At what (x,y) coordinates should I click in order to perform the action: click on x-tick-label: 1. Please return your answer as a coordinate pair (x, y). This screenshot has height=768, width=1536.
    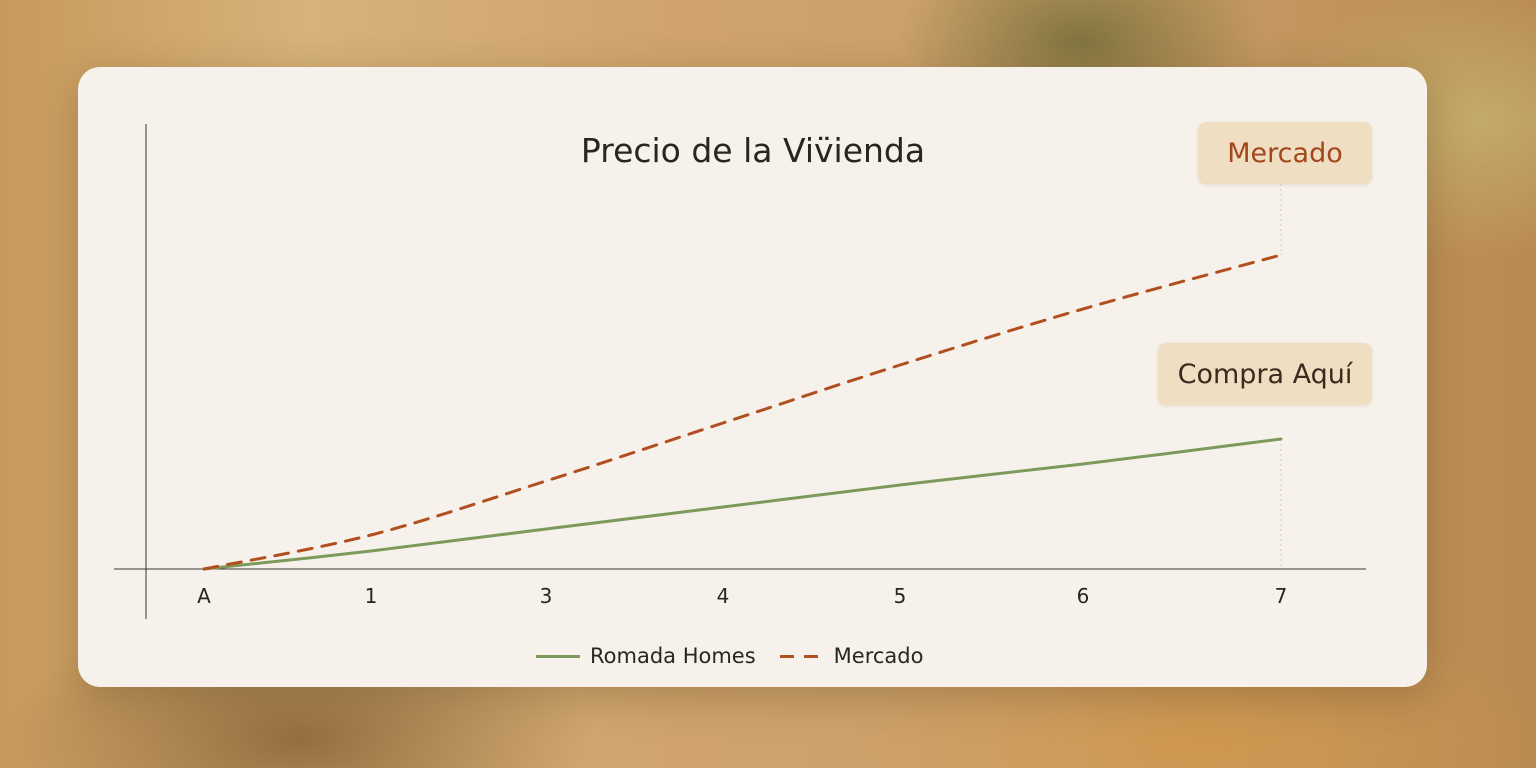
    Looking at the image, I should click on (371, 596).